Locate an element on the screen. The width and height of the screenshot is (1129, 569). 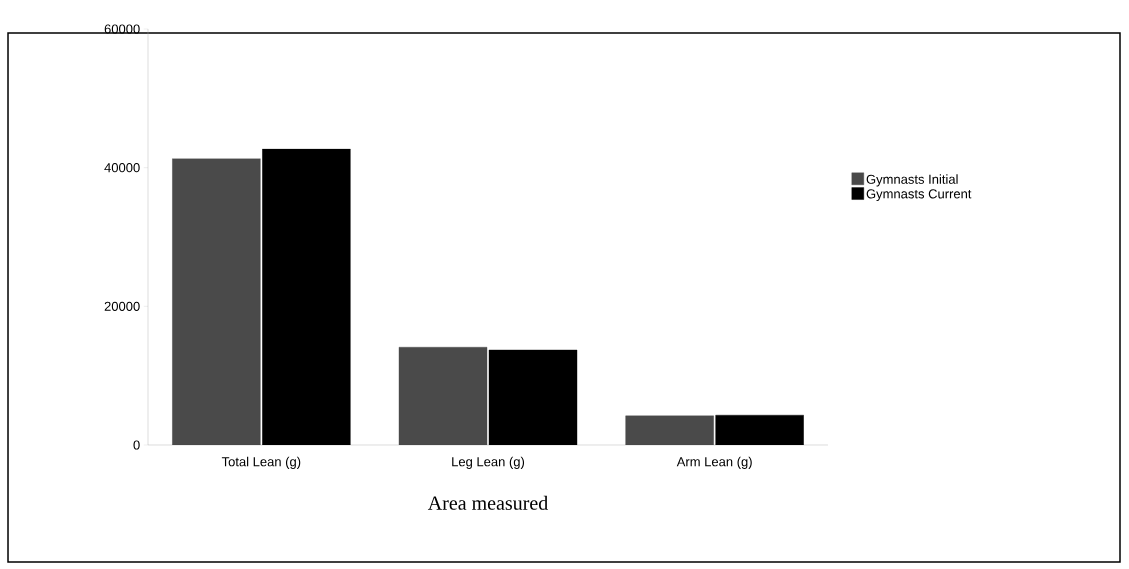
y-tick-label: 0 is located at coordinates (136, 445).